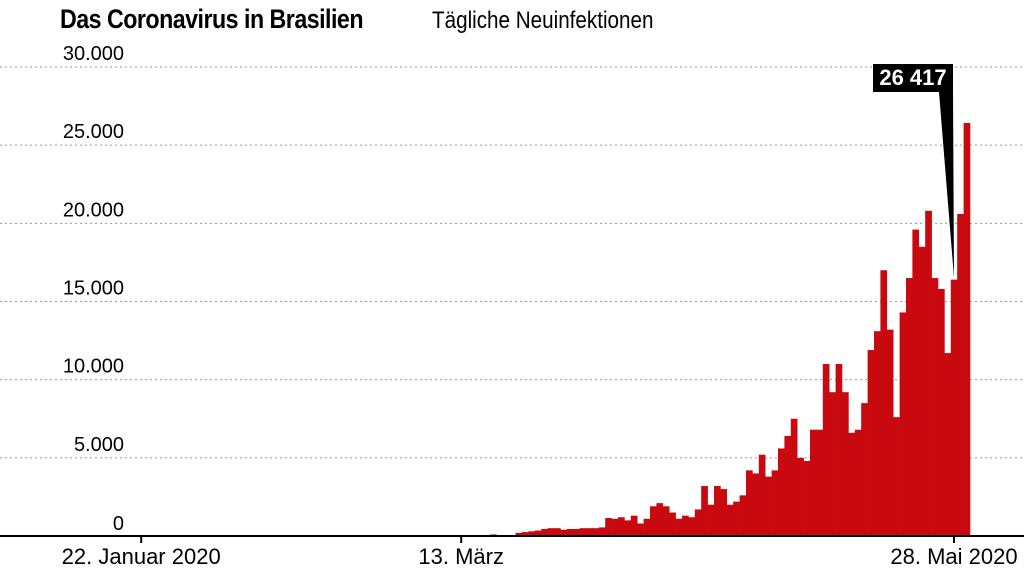 This screenshot has width=1024, height=576. I want to click on y-tick-label: 10.000, so click(93, 367).